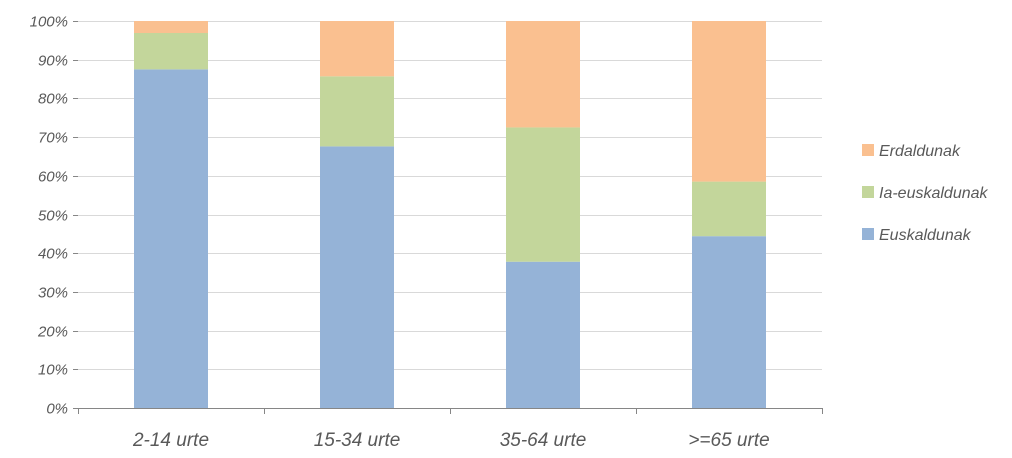  I want to click on legend-label-erdaldunak: Erdaldunak, so click(920, 151).